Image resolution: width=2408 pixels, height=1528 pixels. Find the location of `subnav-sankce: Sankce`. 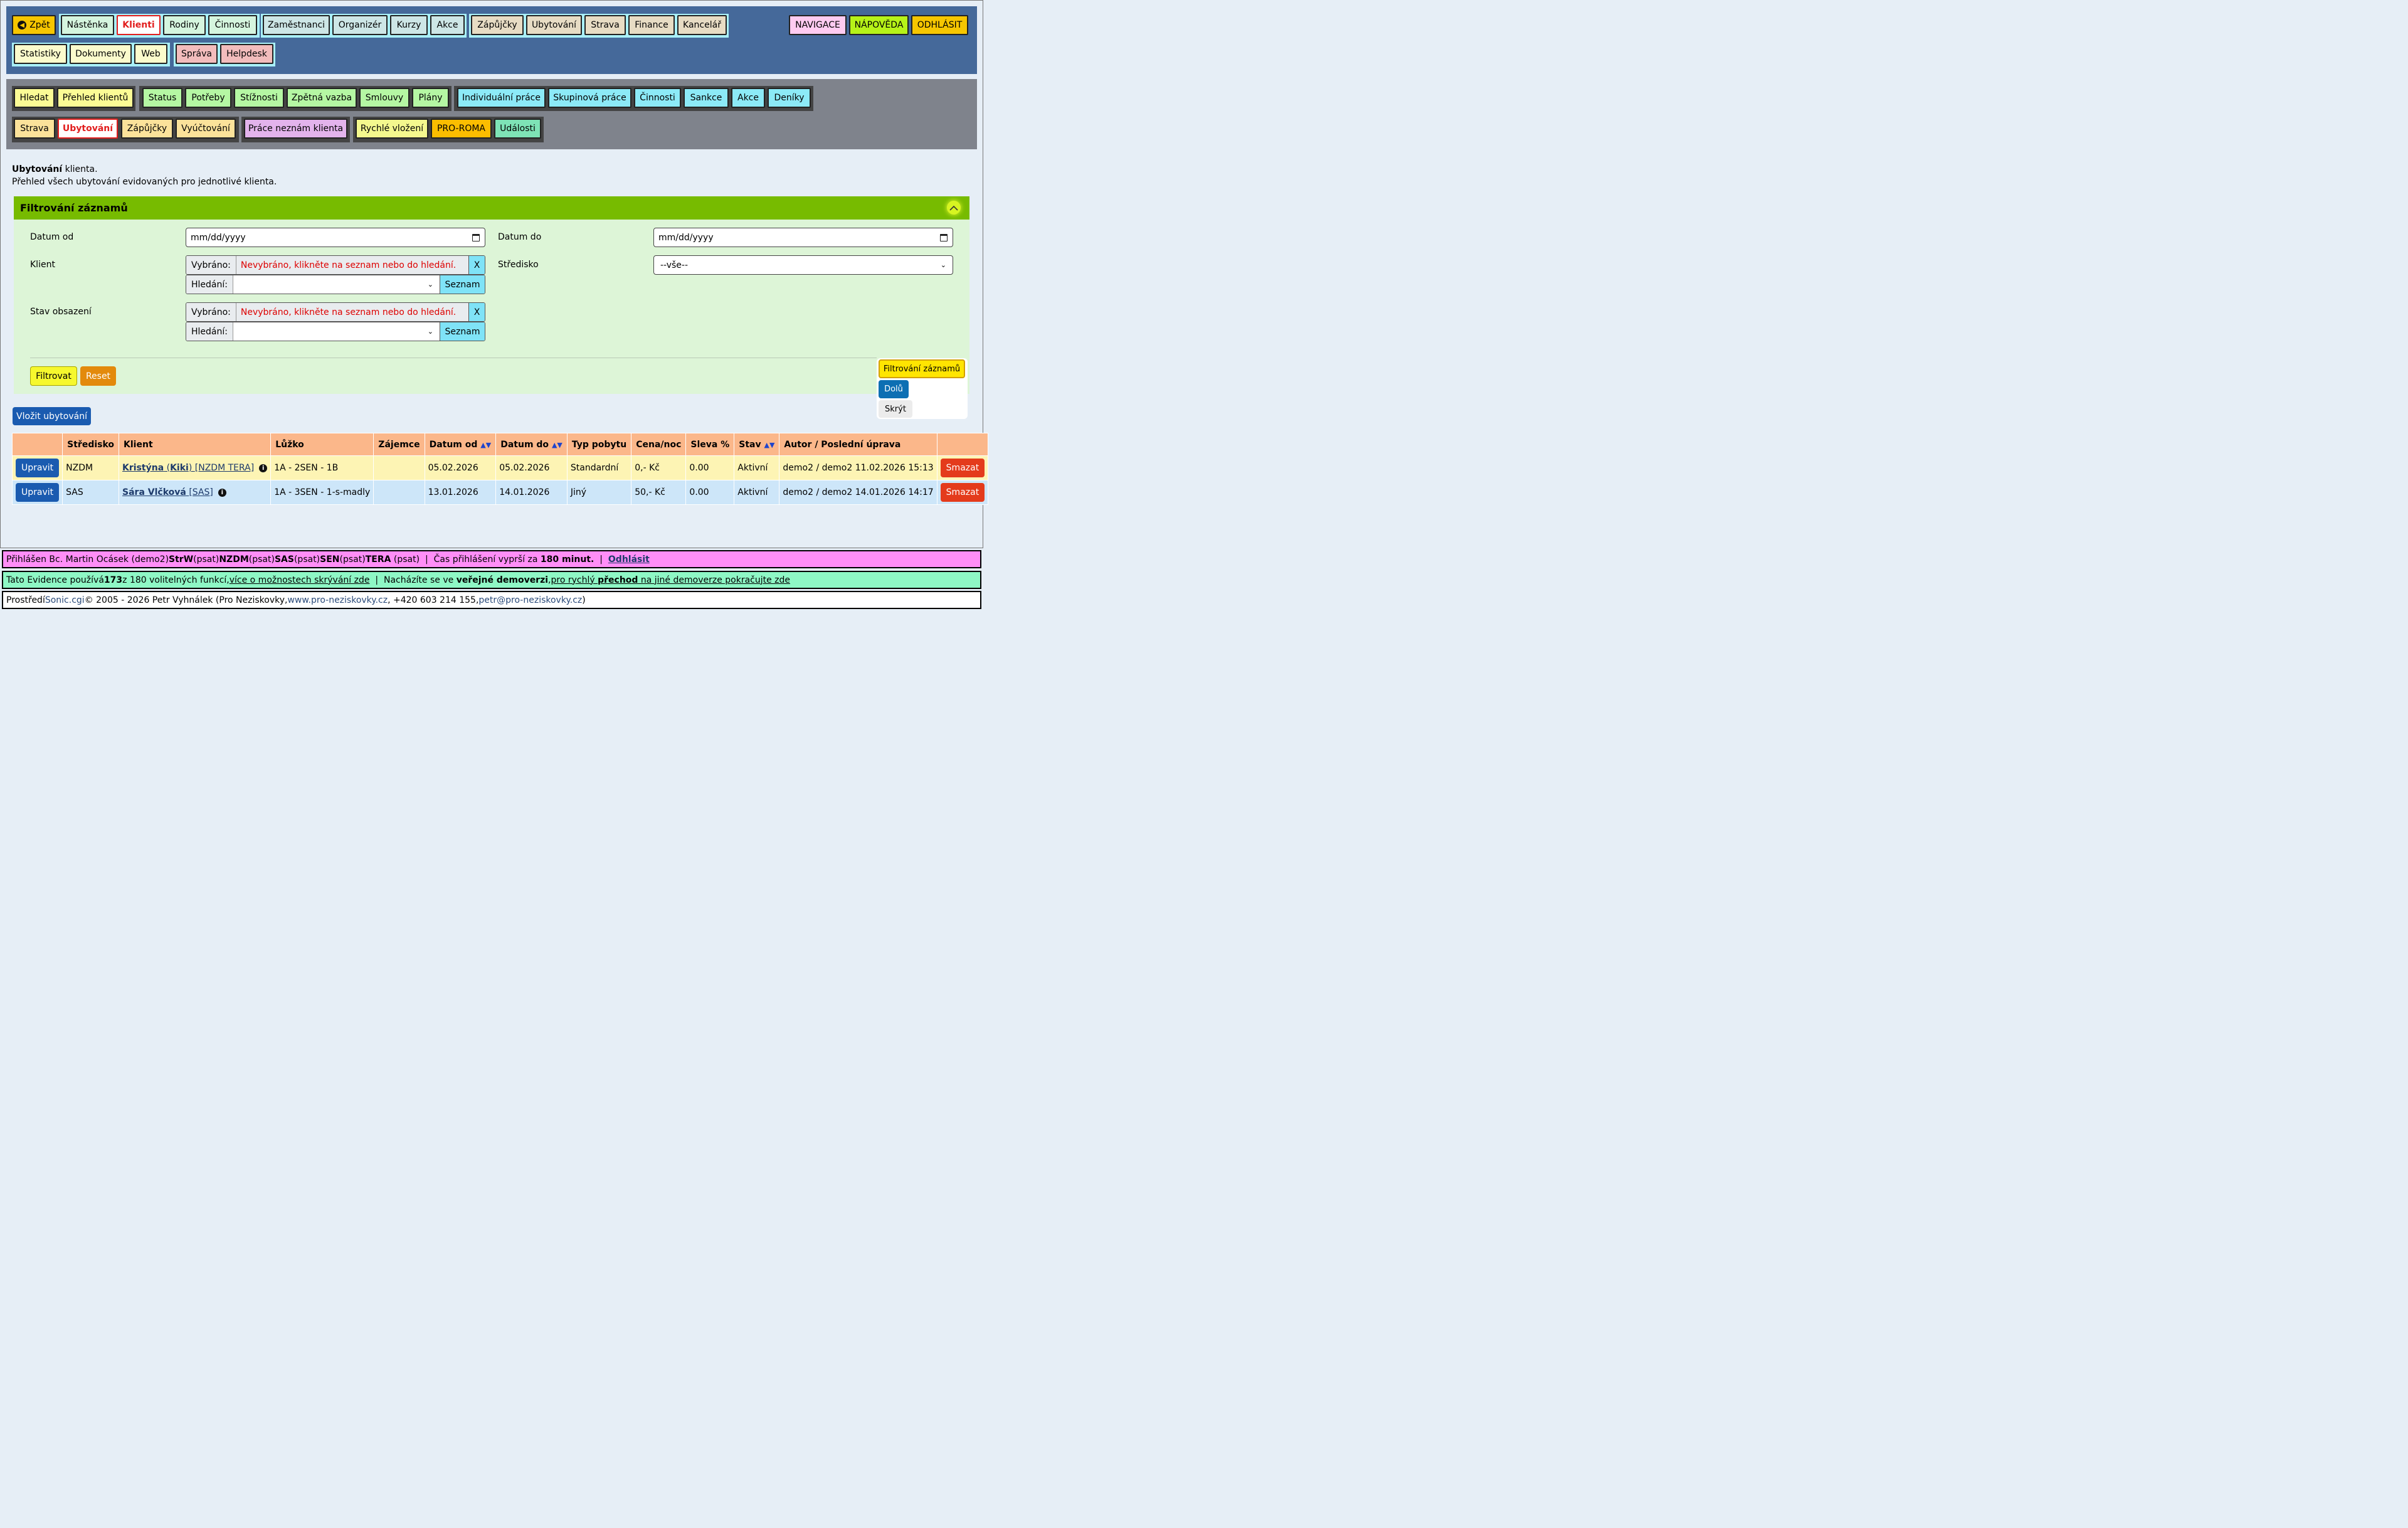

subnav-sankce: Sankce is located at coordinates (706, 98).